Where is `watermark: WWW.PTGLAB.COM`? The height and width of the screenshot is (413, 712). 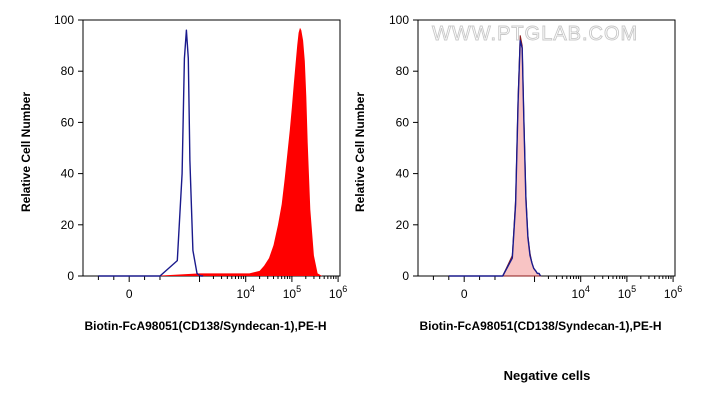 watermark: WWW.PTGLAB.COM is located at coordinates (535, 34).